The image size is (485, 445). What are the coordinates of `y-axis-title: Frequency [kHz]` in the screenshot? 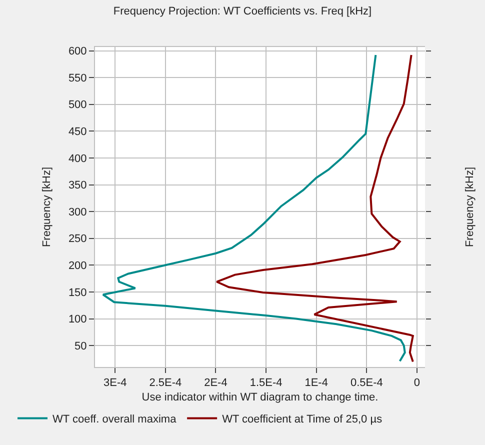 It's located at (47, 207).